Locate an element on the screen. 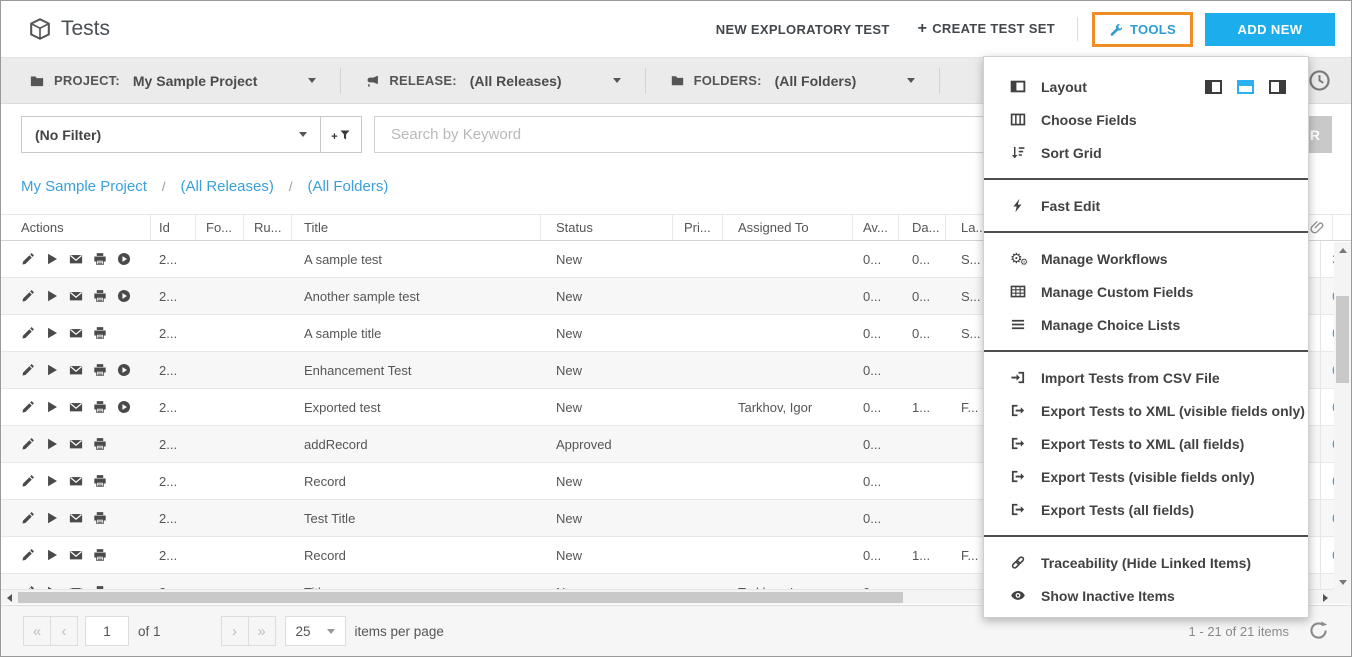 The image size is (1352, 657). vertical-scrollbar is located at coordinates (1342, 416).